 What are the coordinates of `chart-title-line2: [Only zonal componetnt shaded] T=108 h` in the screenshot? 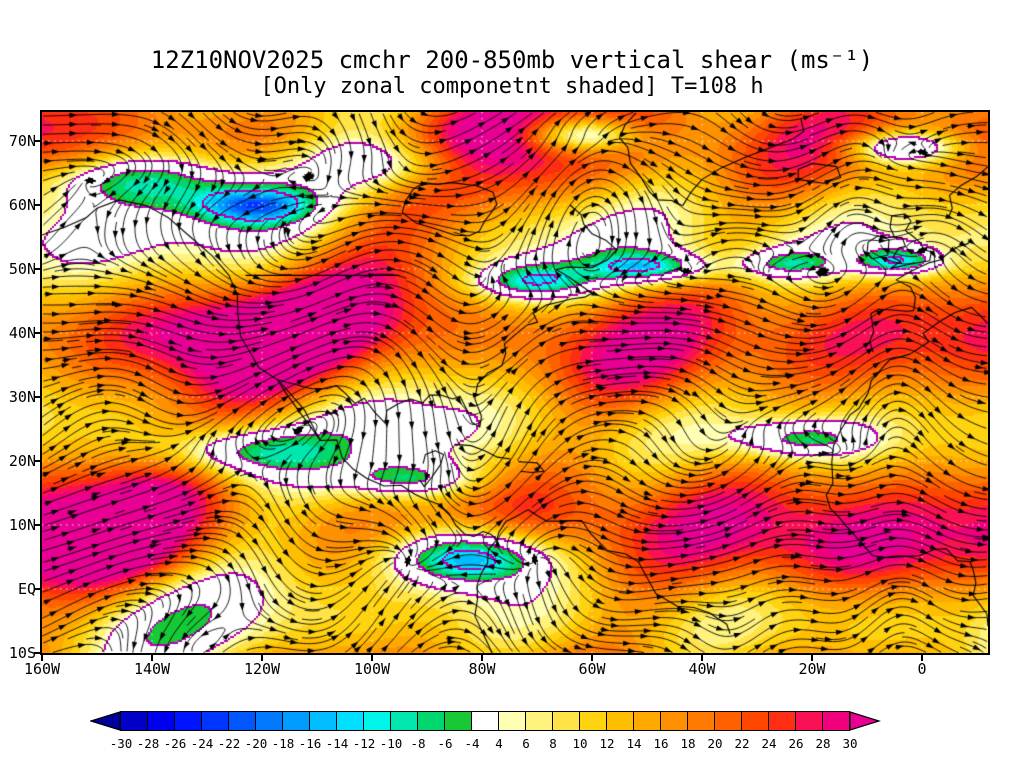 It's located at (512, 87).